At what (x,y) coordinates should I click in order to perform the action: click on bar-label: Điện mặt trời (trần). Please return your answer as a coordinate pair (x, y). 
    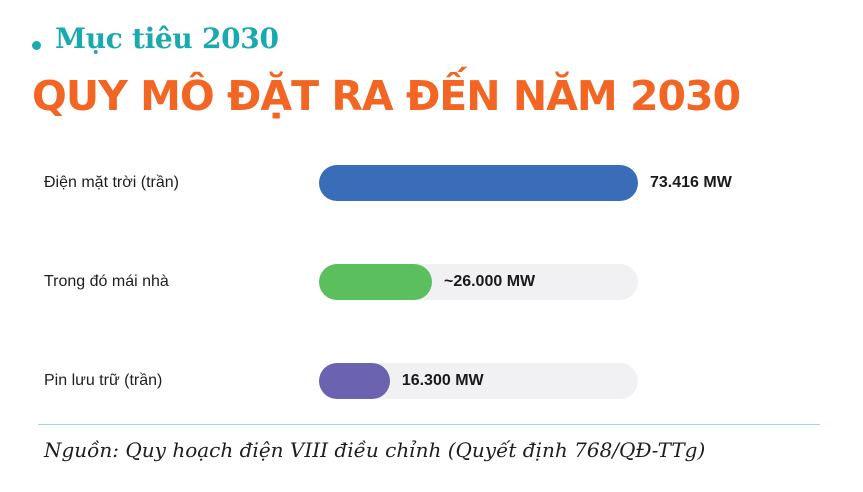
    Looking at the image, I should click on (111, 182).